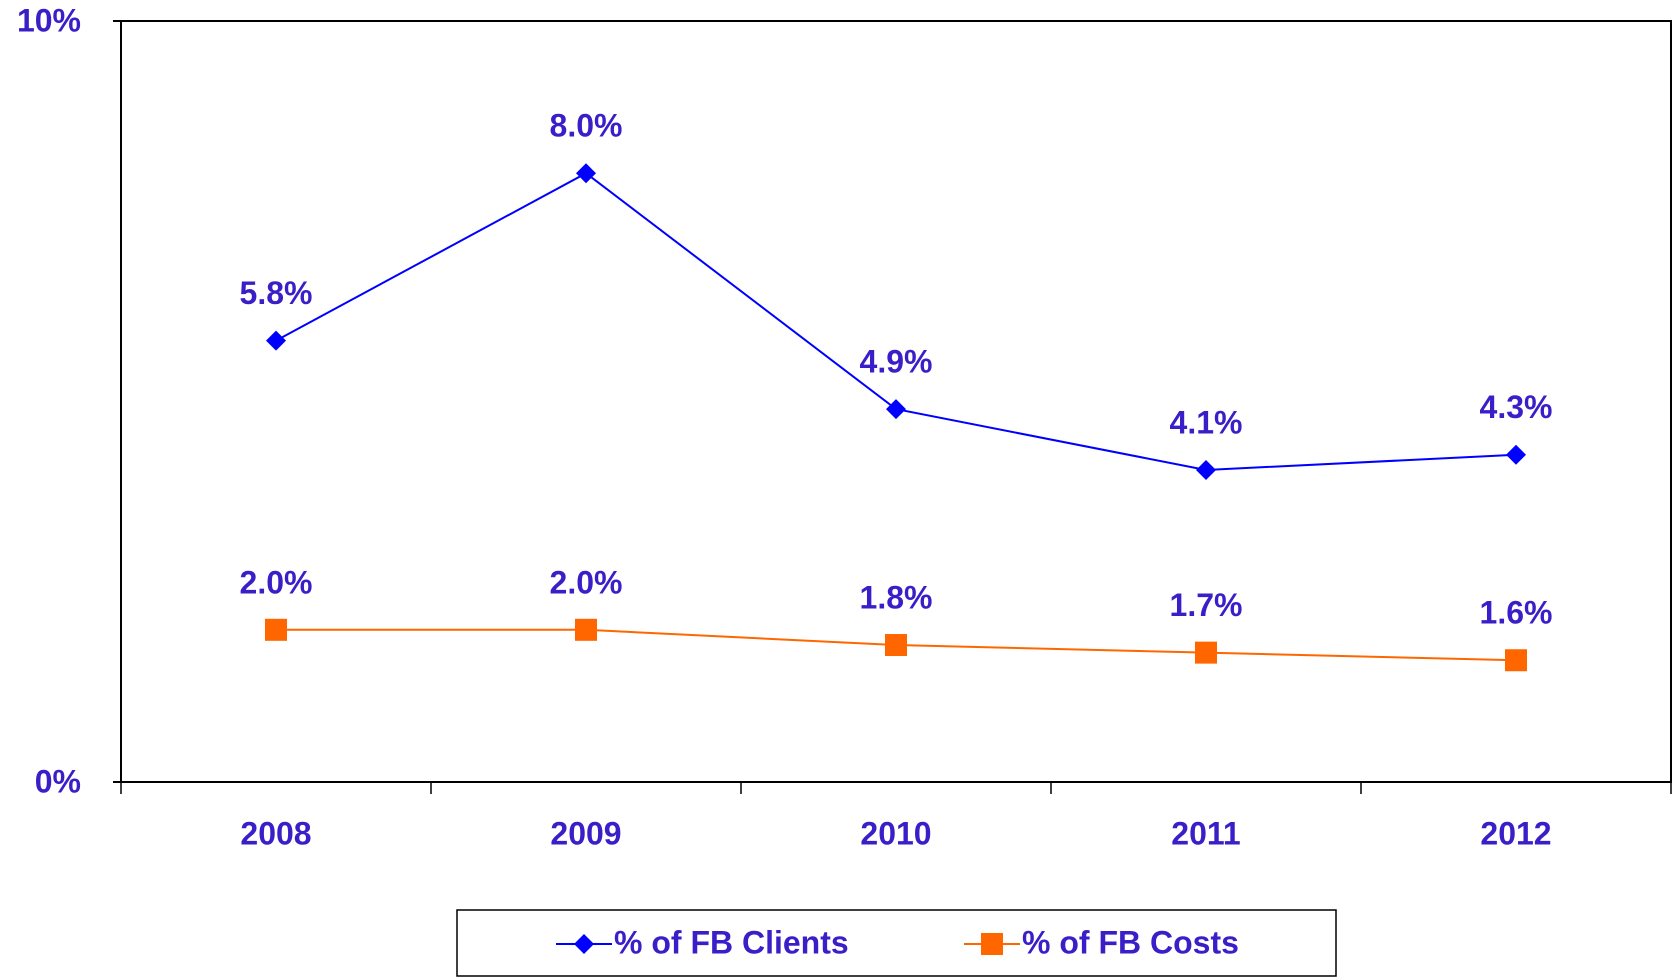 Image resolution: width=1676 pixels, height=978 pixels. Describe the element at coordinates (58, 781) in the screenshot. I see `y-tick-label: 0%` at that location.